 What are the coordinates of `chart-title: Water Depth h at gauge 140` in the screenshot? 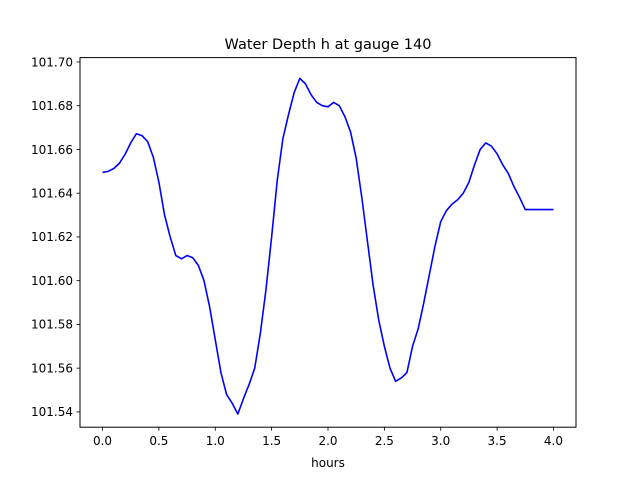 It's located at (328, 45).